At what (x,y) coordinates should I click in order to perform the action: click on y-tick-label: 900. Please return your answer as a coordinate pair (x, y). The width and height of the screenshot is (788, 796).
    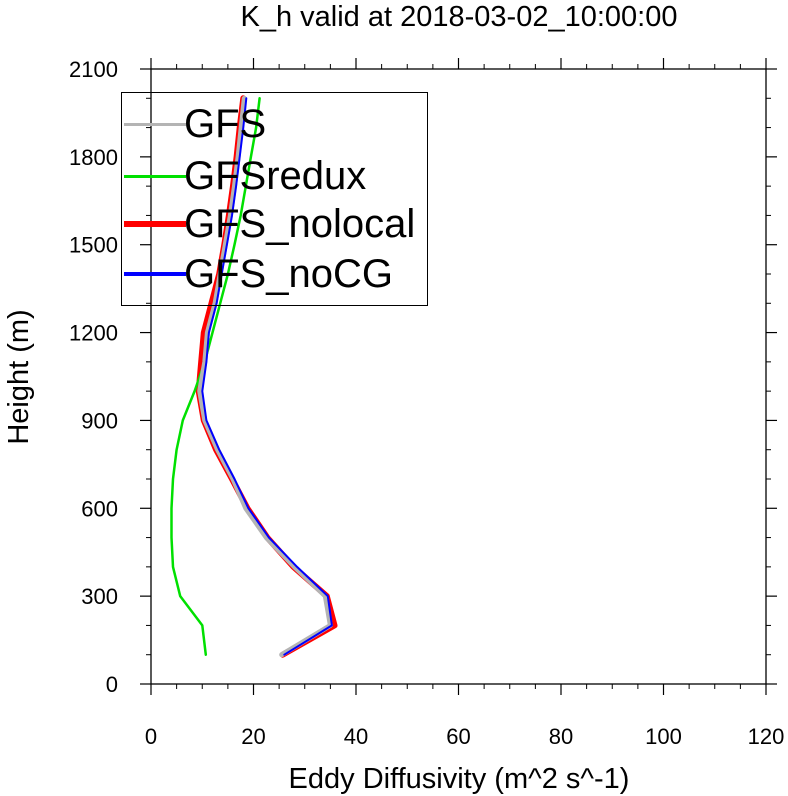
    Looking at the image, I should click on (99, 420).